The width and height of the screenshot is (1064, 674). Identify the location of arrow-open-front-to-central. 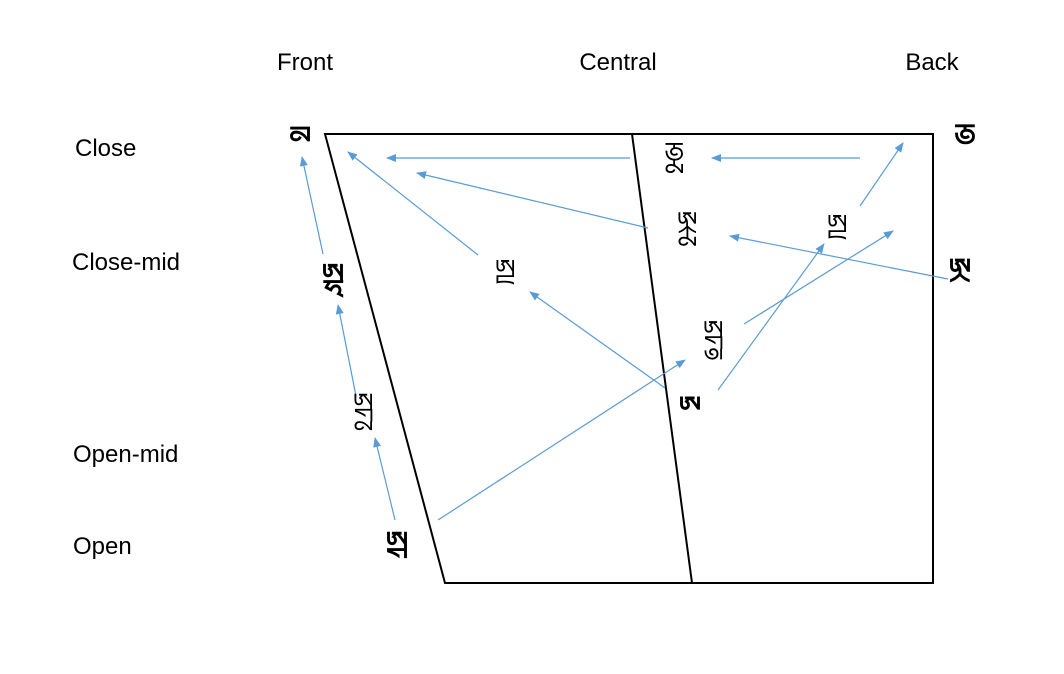
(561, 440).